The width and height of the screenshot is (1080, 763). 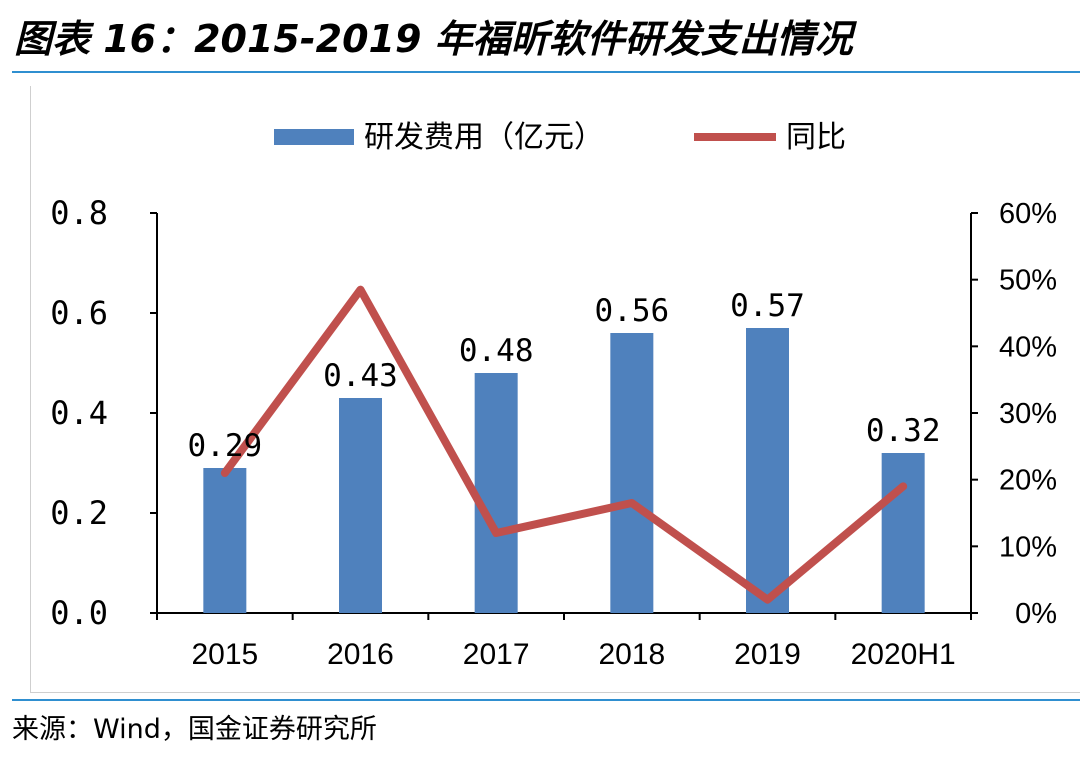 What do you see at coordinates (79, 413) in the screenshot?
I see `left-axis-tick-label: 0.4` at bounding box center [79, 413].